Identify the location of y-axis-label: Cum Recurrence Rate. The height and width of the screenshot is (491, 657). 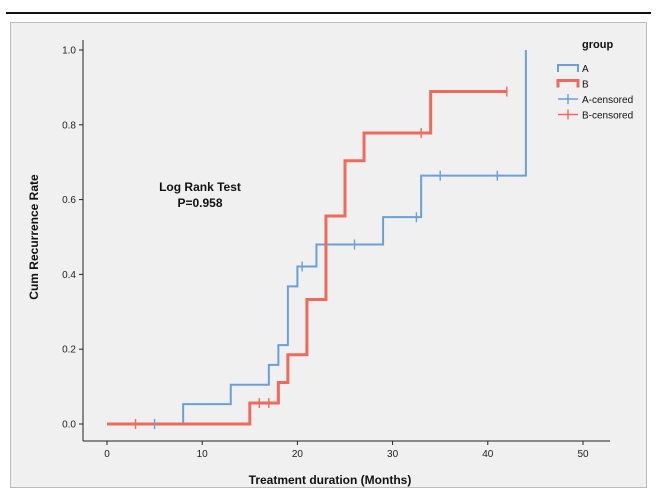
(34, 237).